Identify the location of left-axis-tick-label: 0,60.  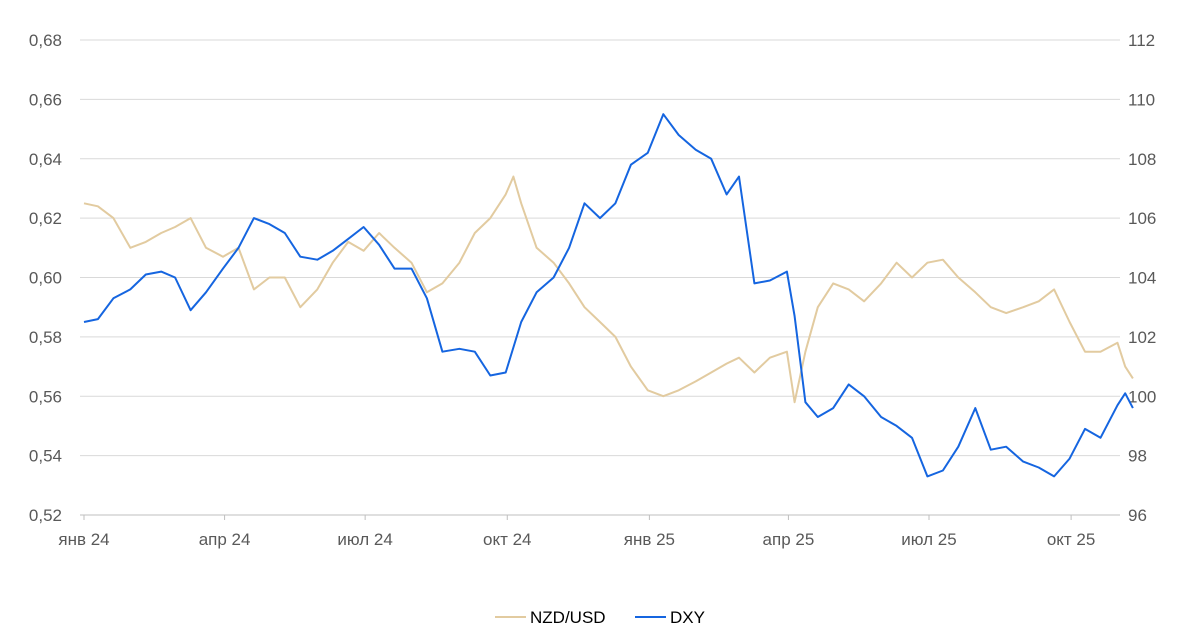
(45, 278).